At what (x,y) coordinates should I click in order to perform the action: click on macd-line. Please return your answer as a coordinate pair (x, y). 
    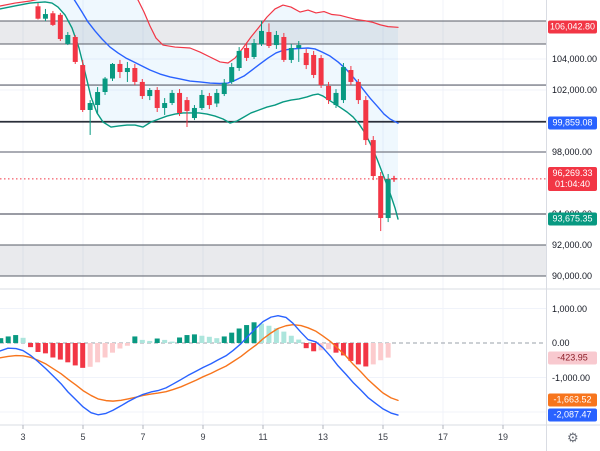
    Looking at the image, I should click on (199, 365).